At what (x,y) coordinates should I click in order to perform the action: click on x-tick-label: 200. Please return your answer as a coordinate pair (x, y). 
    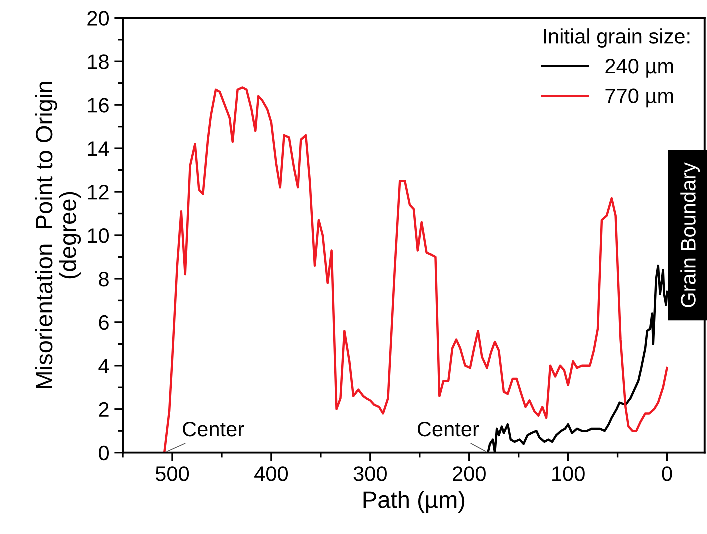
    Looking at the image, I should click on (469, 474).